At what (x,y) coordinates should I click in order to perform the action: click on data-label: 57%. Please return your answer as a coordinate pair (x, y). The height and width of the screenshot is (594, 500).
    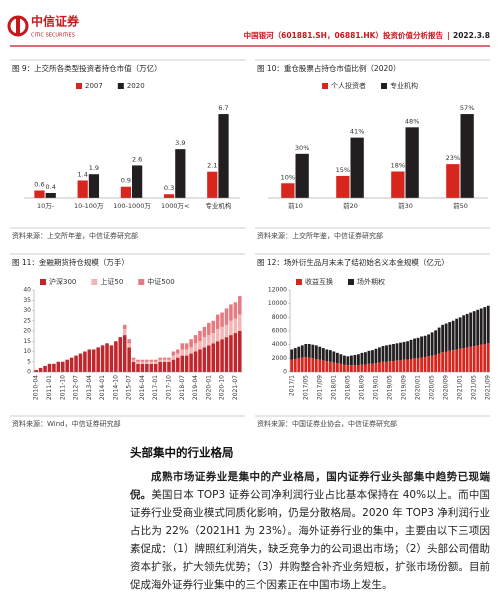
    Looking at the image, I should click on (467, 108).